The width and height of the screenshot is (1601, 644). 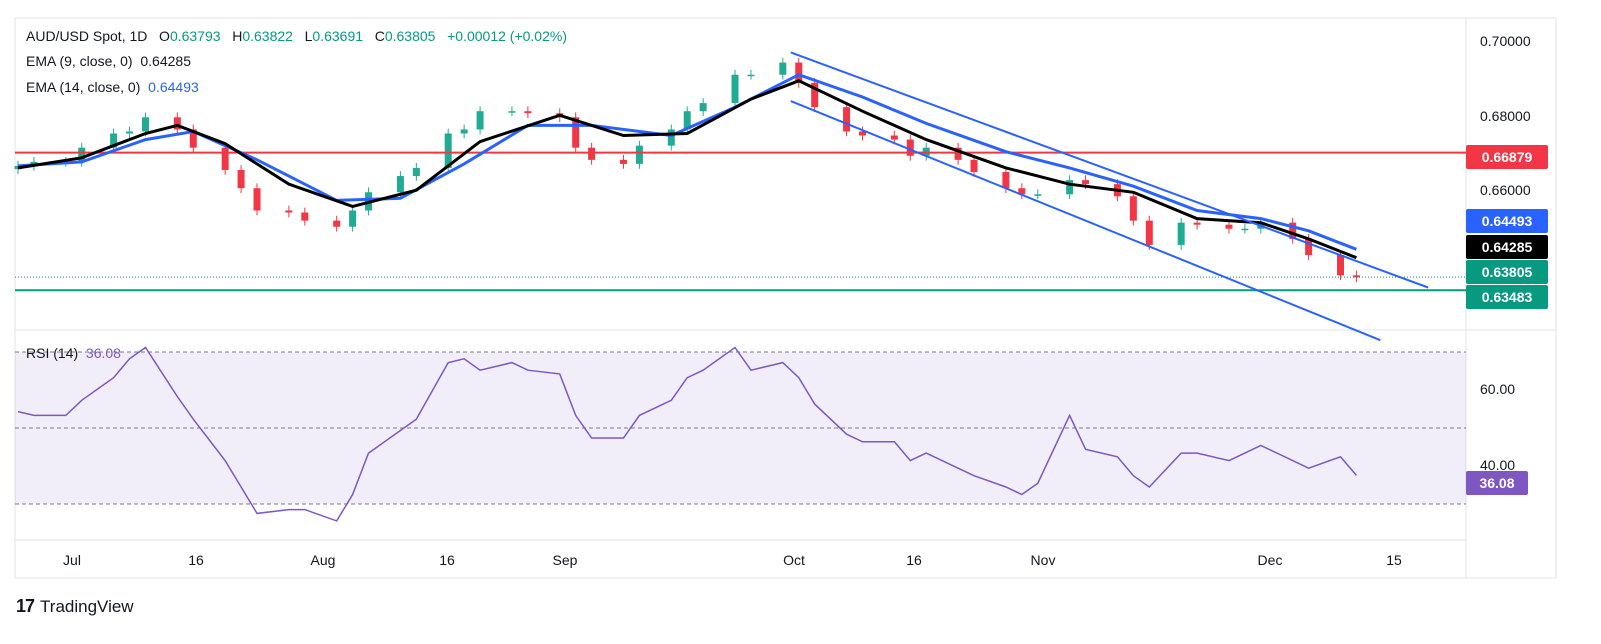 I want to click on ema14-value: 0.64493, so click(x=173, y=87).